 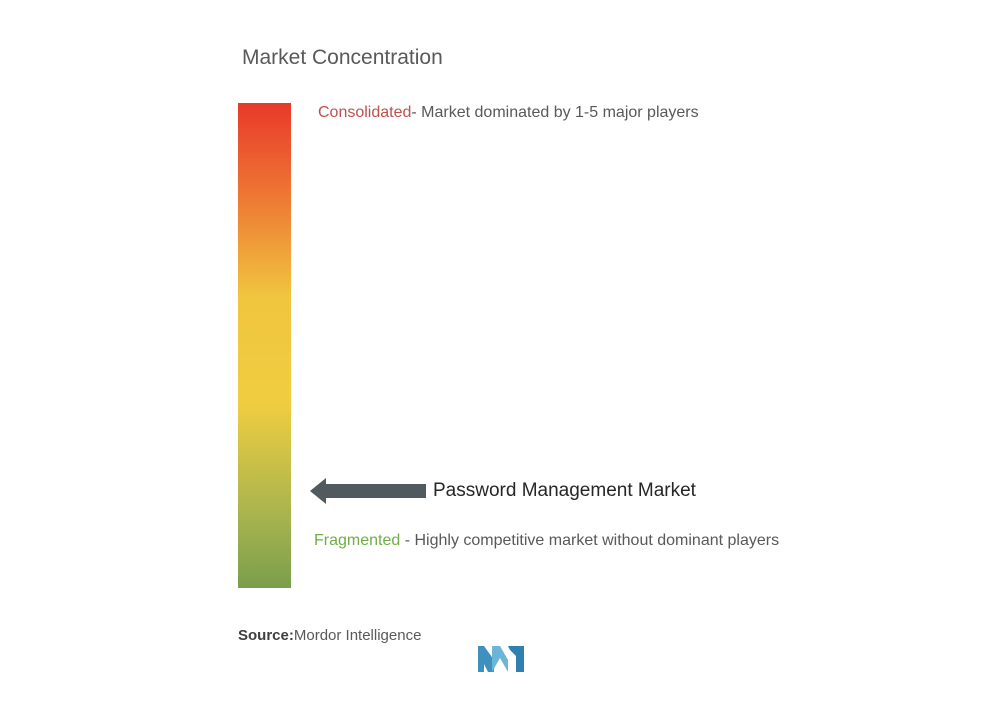 I want to click on consolidated-term: Consolidated, so click(x=365, y=112).